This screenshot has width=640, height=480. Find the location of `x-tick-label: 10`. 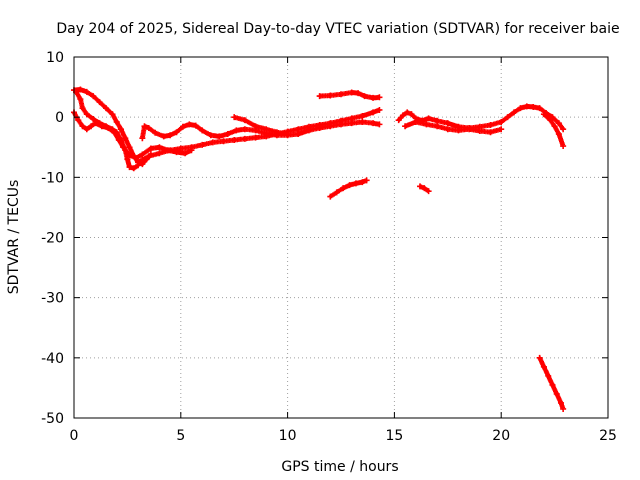

x-tick-label: 10 is located at coordinates (288, 436).